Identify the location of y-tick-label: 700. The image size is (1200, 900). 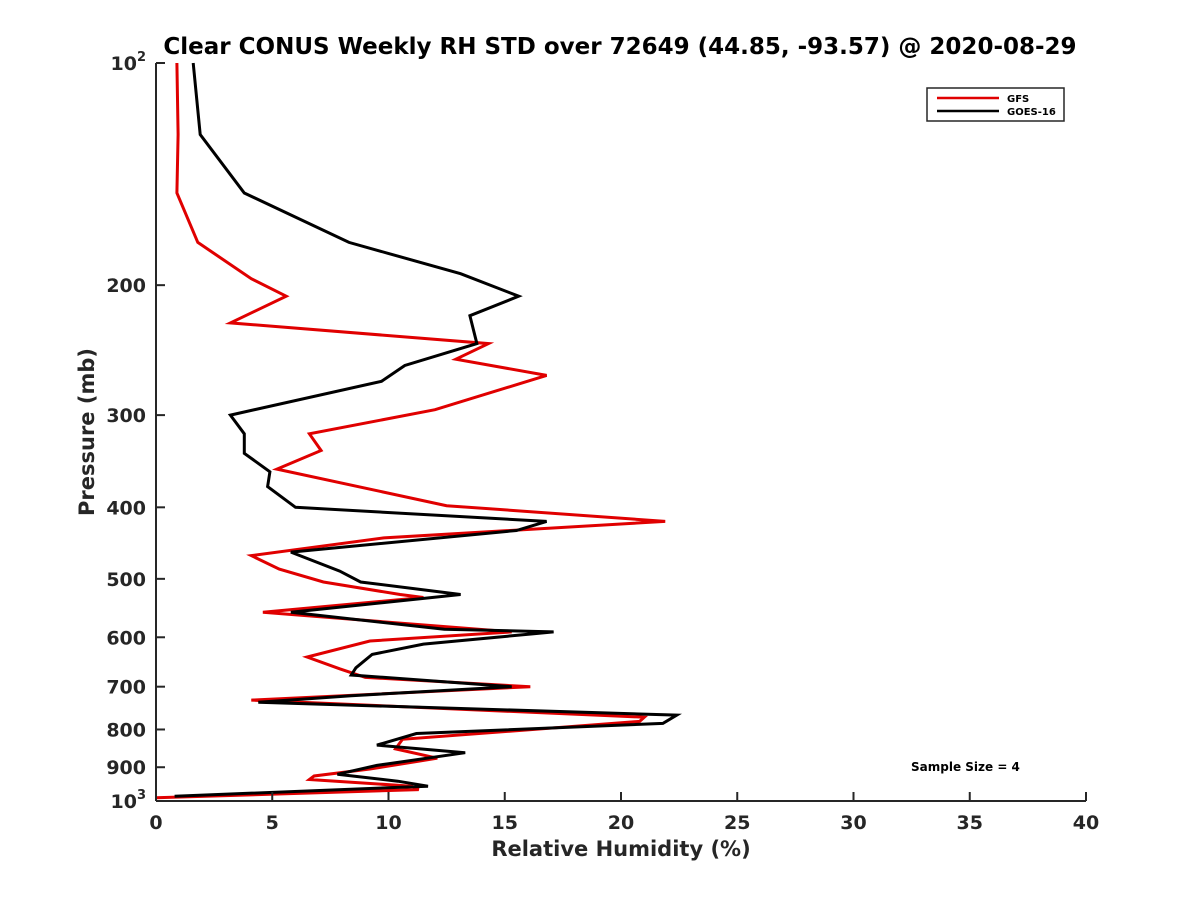
(126, 688).